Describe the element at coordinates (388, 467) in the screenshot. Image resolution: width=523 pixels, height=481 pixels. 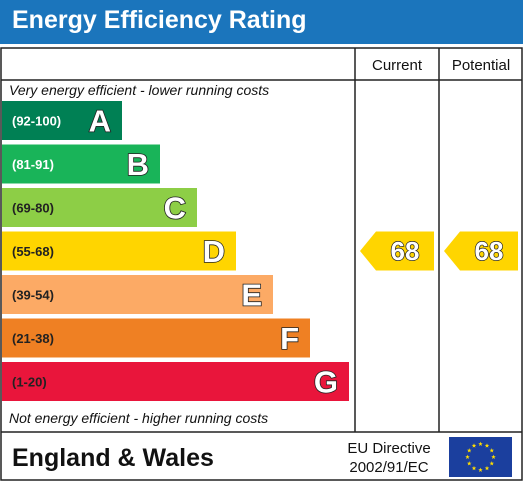
I see `directive-line-2: 2002/91/EC` at that location.